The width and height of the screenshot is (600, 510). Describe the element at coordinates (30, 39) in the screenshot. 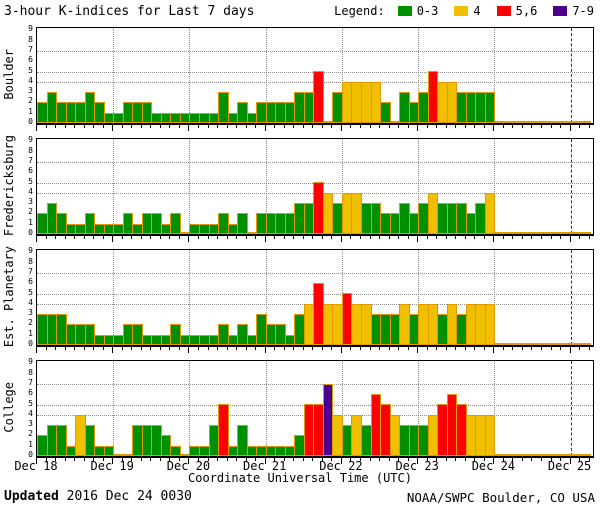

I see `y-axis-tick-label: 8` at that location.